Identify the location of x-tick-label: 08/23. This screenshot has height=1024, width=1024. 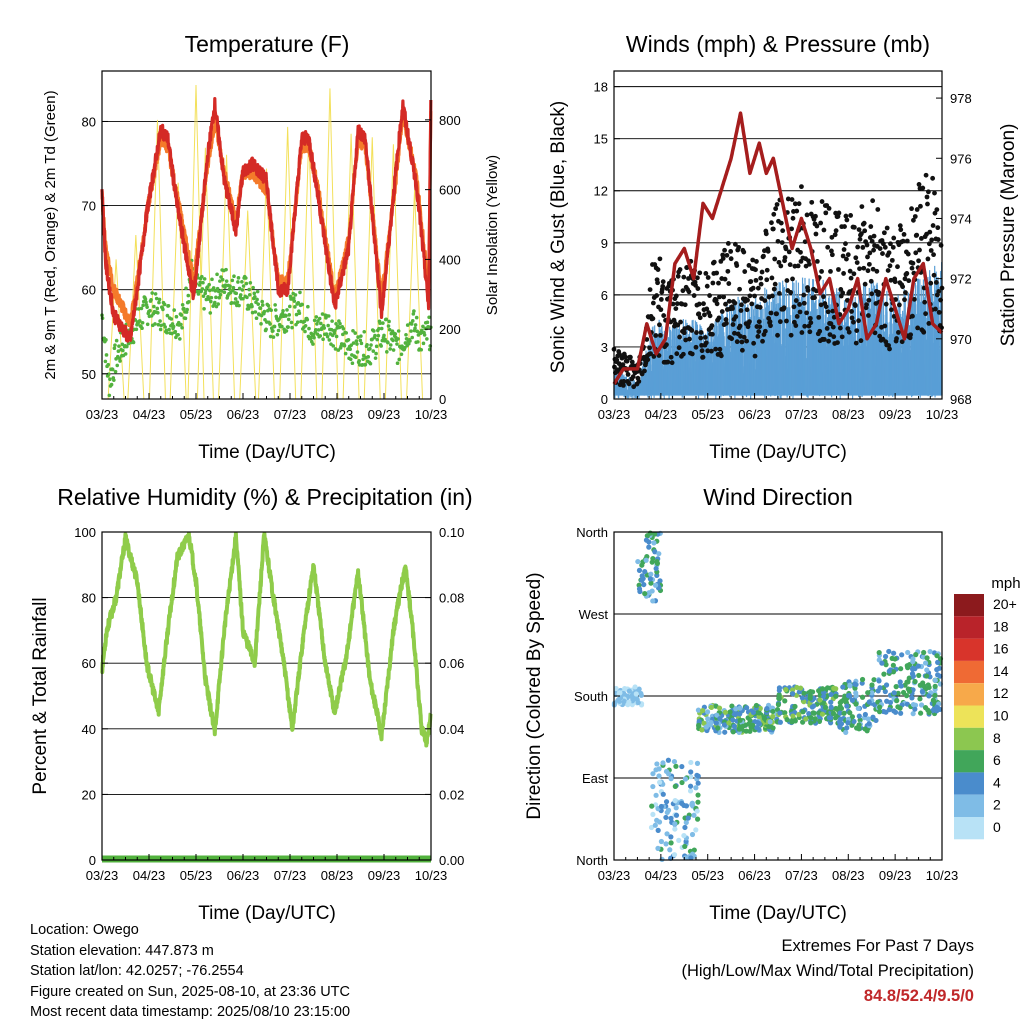
(848, 875).